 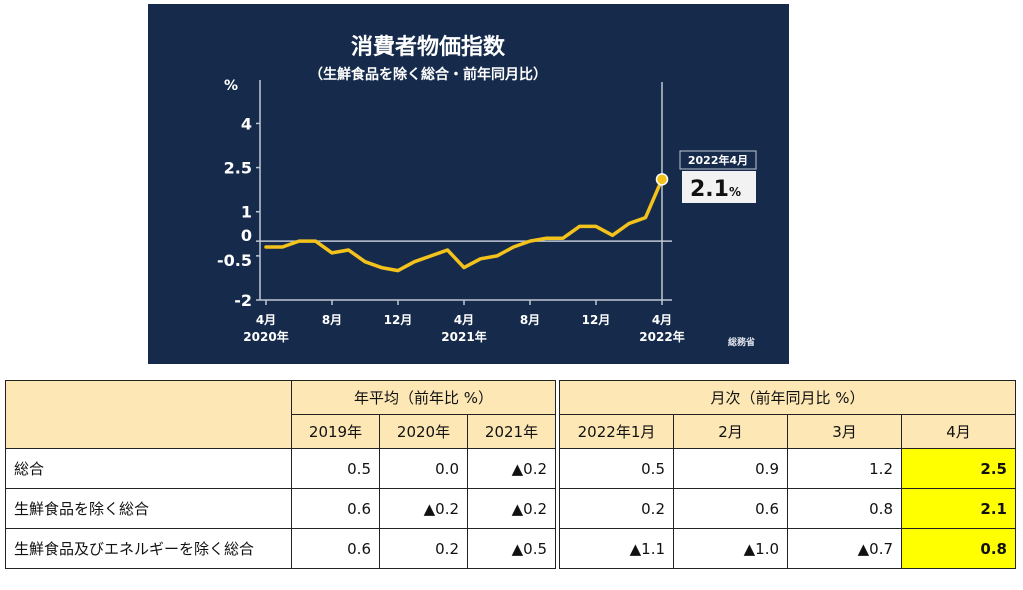 I want to click on col-header-monthly: 2月, so click(x=730, y=431).